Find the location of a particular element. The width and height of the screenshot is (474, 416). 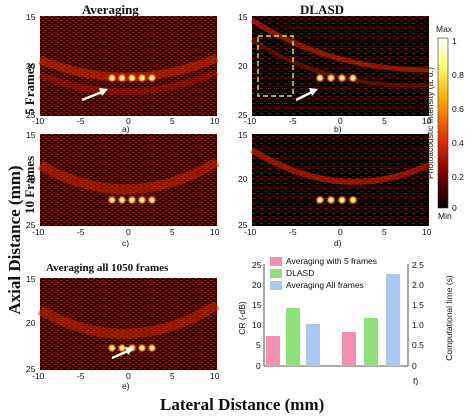

time-tick-2.5: 2.5 is located at coordinates (418, 265).